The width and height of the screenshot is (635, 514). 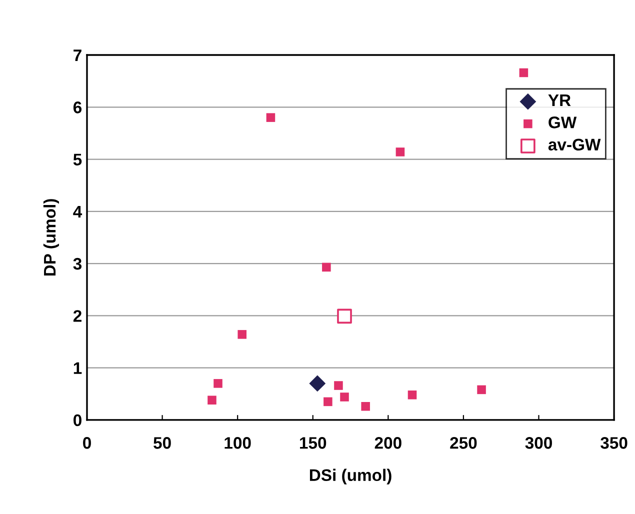 I want to click on x-tick-label: 100, so click(x=237, y=443).